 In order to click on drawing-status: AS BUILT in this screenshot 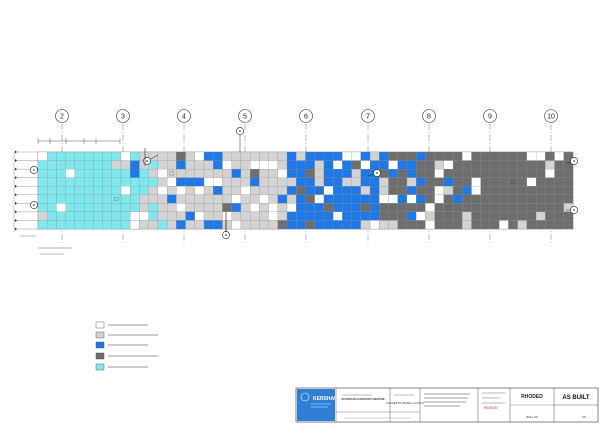, I will do `click(576, 398)`.